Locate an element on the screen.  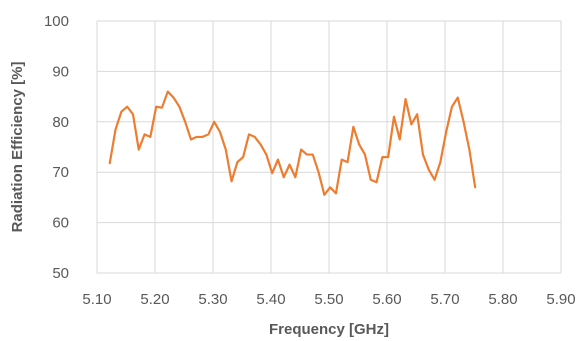
x-axis-tick-labels: 5.10 5.20 5.30 5.40 5.50 5.60 5.70 5.80 5.90 is located at coordinates (328, 299).